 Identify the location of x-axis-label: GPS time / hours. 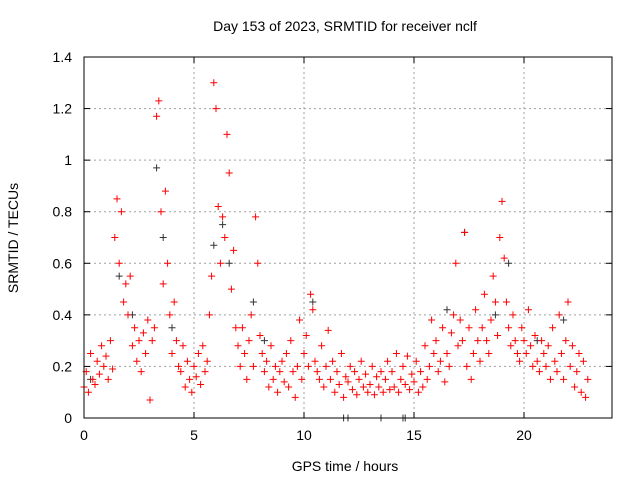
(345, 466).